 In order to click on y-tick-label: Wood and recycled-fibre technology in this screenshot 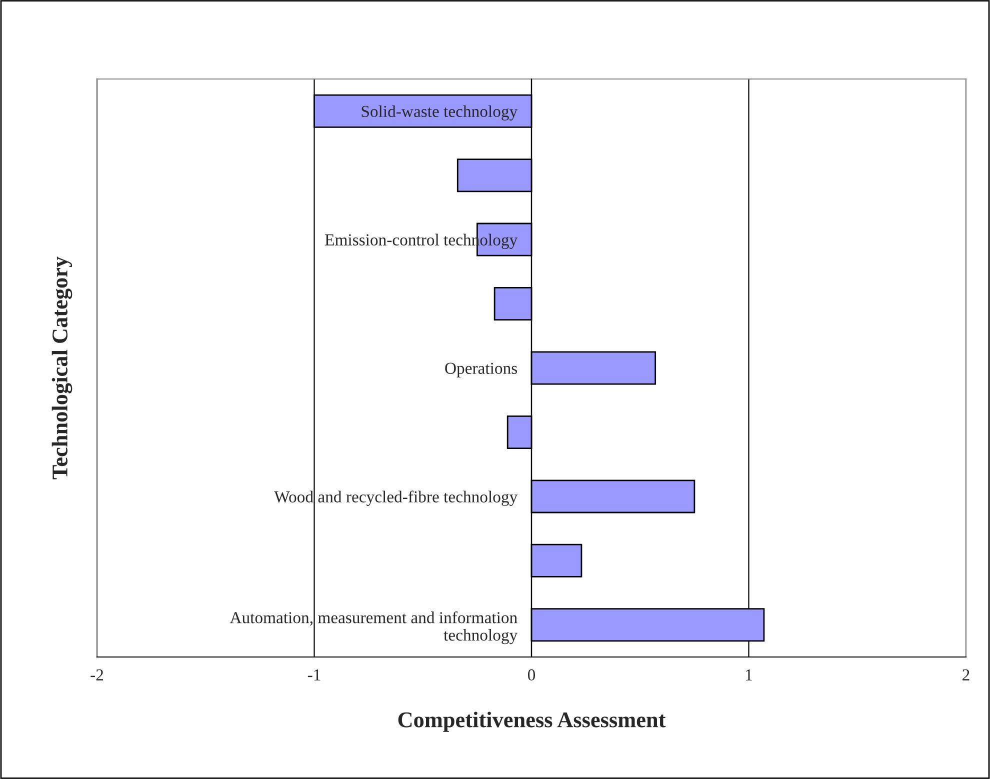, I will do `click(396, 498)`.